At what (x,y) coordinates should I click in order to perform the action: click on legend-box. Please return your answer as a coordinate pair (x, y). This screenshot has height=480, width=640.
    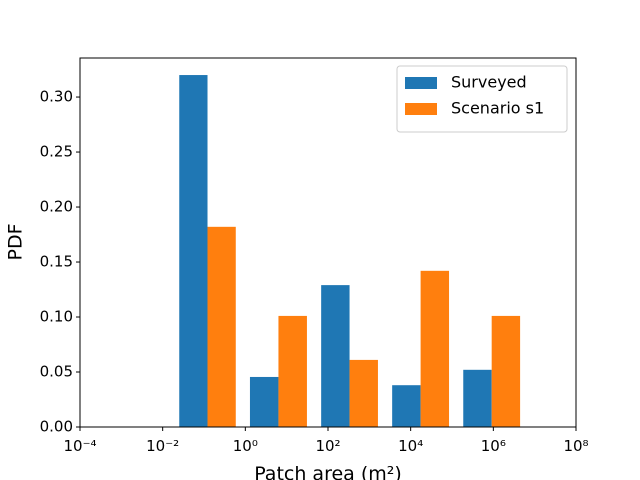
    Looking at the image, I should click on (482, 99).